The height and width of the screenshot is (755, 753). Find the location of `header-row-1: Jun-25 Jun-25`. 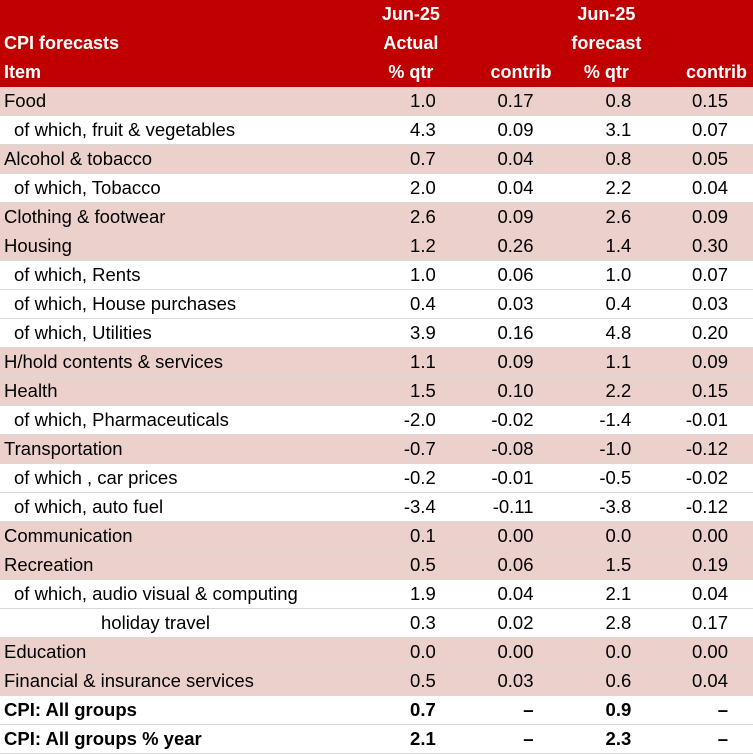

header-row-1: Jun-25 Jun-25 is located at coordinates (376, 14).